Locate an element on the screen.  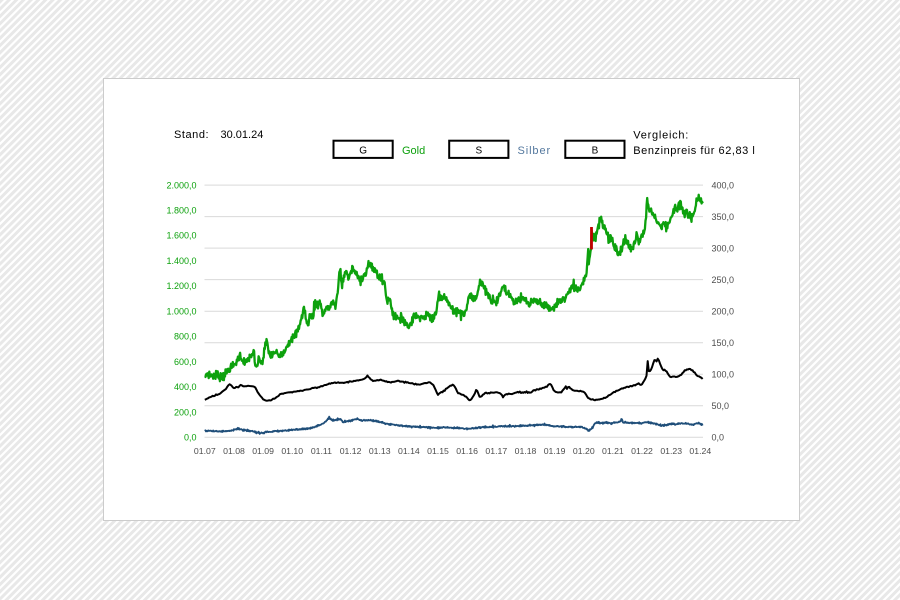
svg-text: Vergleich: is located at coordinates (661, 136).